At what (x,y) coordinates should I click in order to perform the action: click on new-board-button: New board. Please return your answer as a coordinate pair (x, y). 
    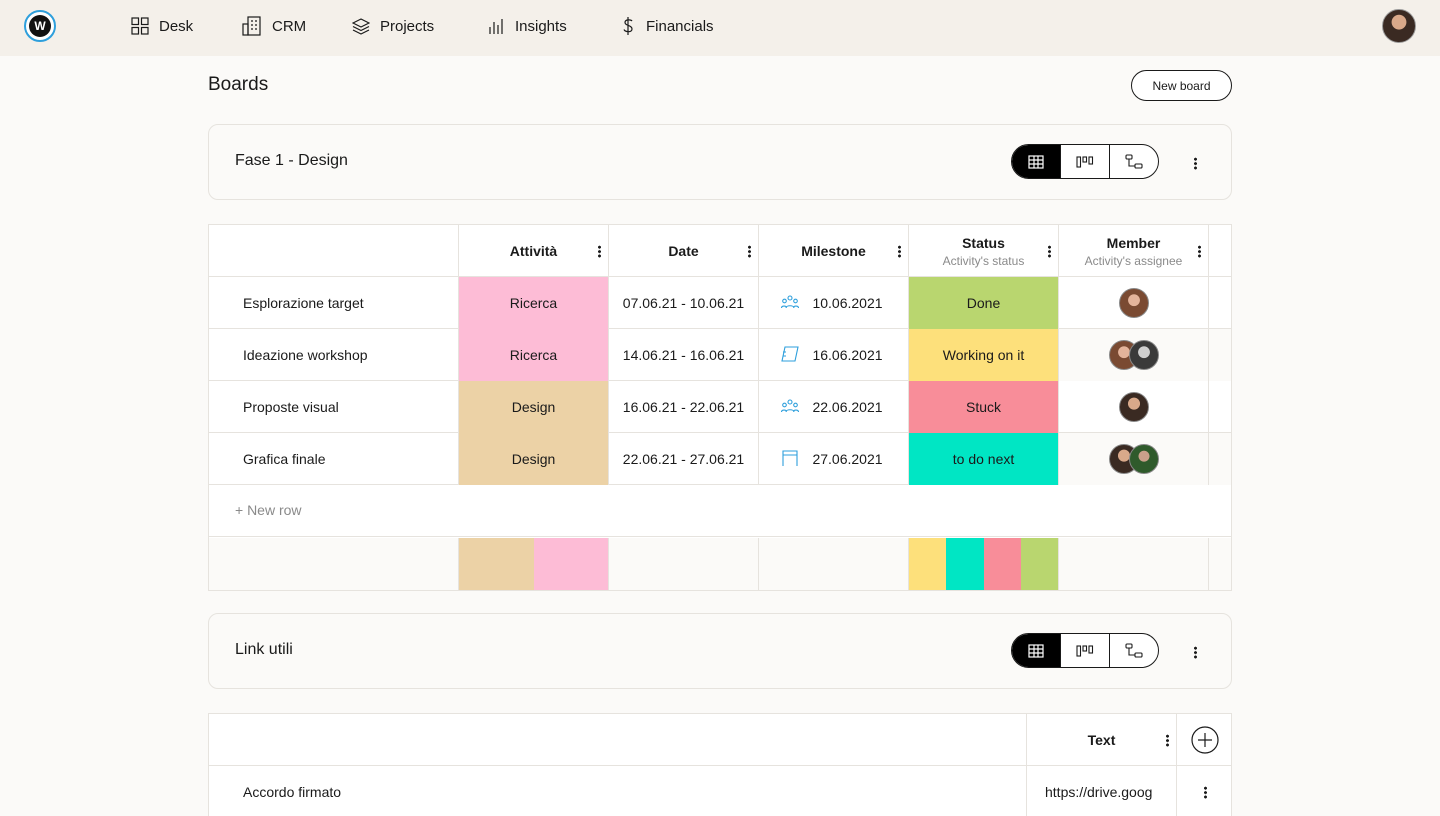
    Looking at the image, I should click on (1181, 85).